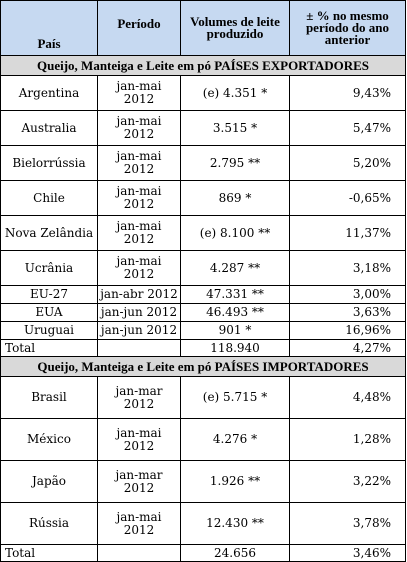 The width and height of the screenshot is (407, 562). I want to click on cell-volume: (e) 5.715 *, so click(235, 397).